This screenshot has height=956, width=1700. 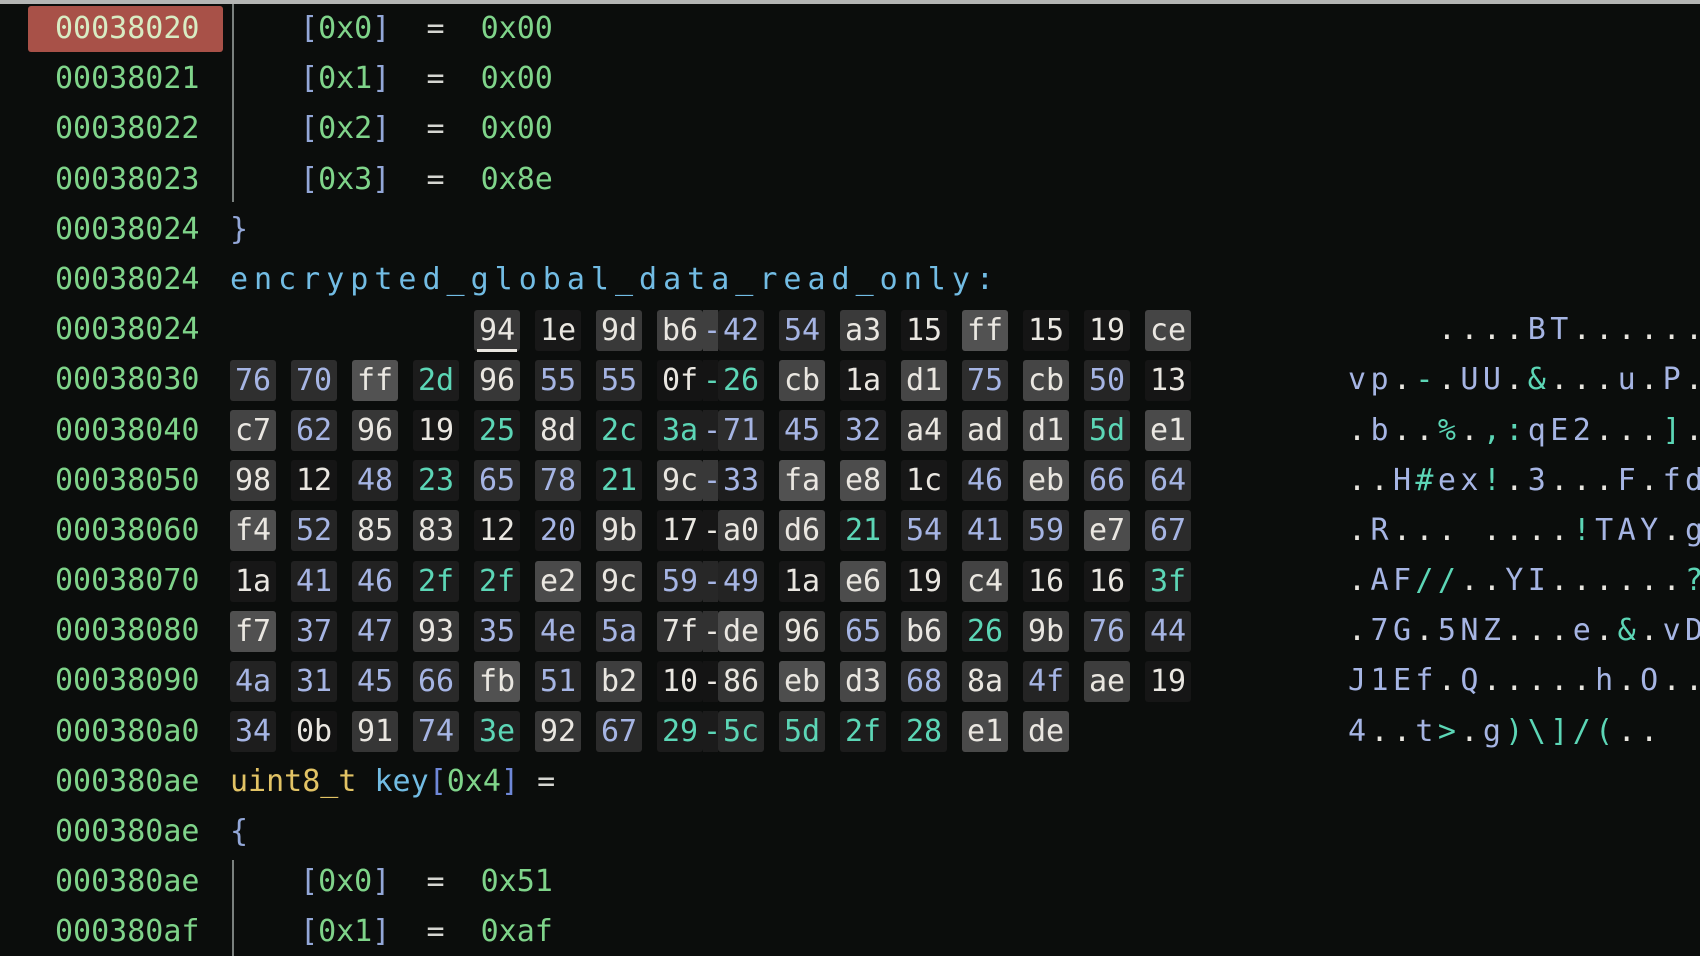 I want to click on address-gutter-item: 00038023, so click(x=127, y=179).